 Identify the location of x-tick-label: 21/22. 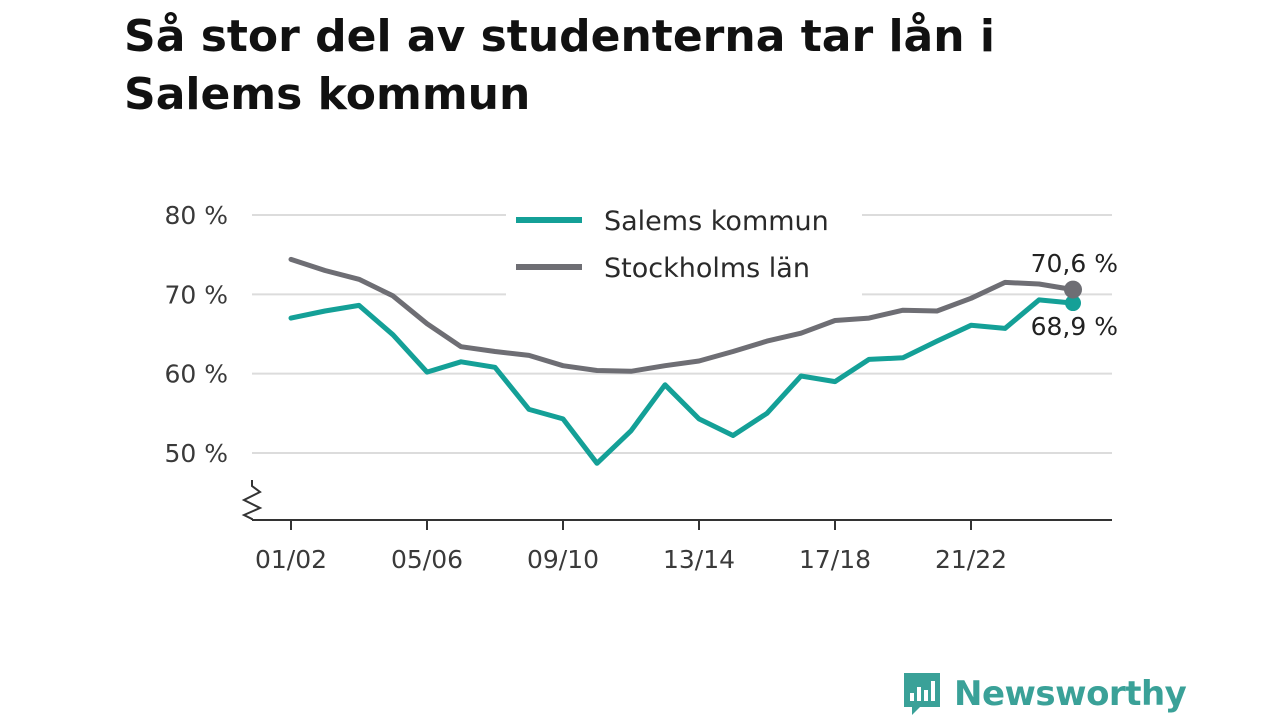
(971, 559).